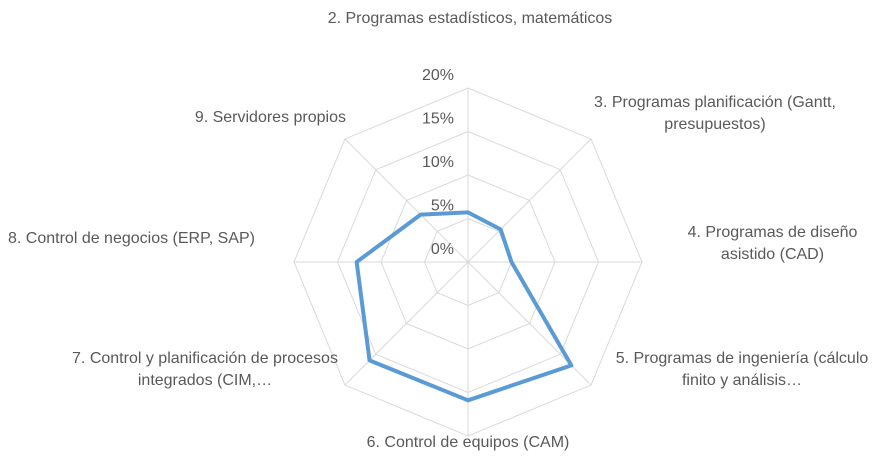  What do you see at coordinates (468, 442) in the screenshot?
I see `axis-label: 6. Control de equipos (CAM)` at bounding box center [468, 442].